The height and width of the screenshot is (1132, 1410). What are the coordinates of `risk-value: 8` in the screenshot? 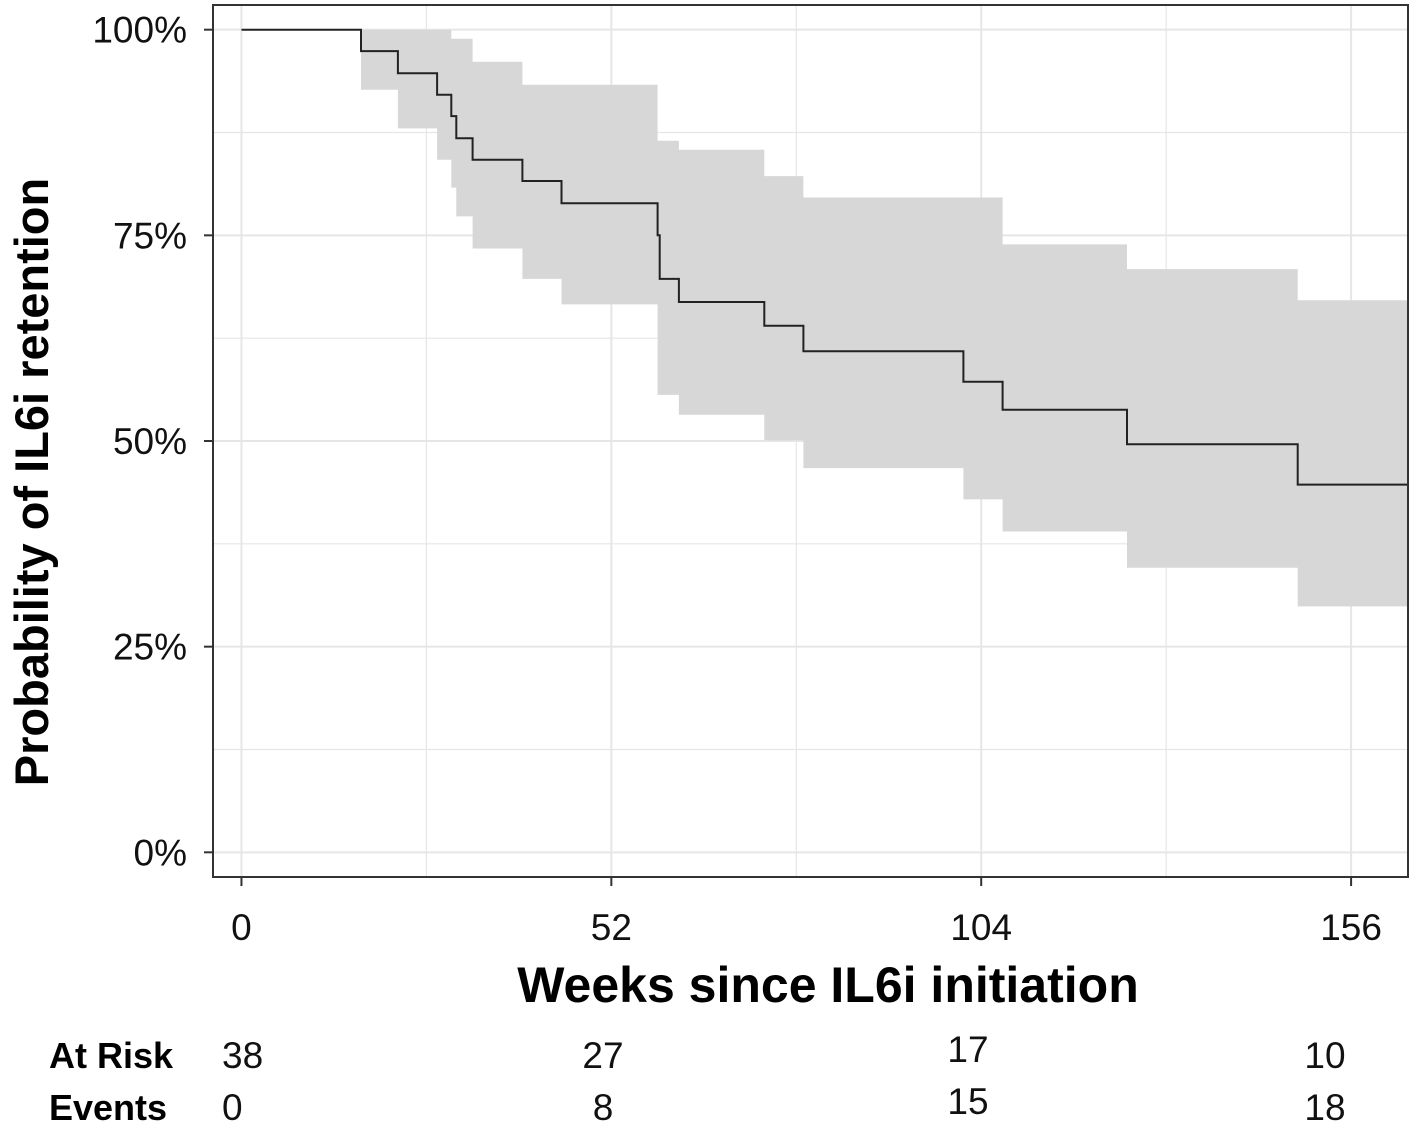 It's located at (603, 1107).